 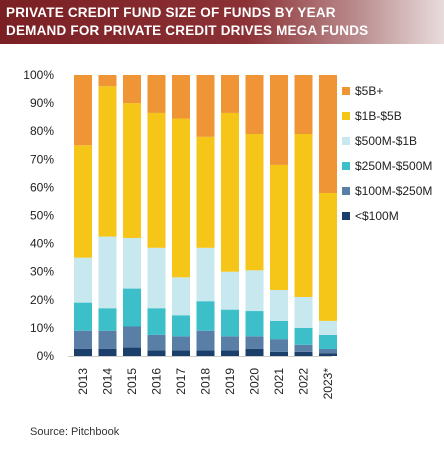 What do you see at coordinates (230, 381) in the screenshot?
I see `x-tick-label: 2019` at bounding box center [230, 381].